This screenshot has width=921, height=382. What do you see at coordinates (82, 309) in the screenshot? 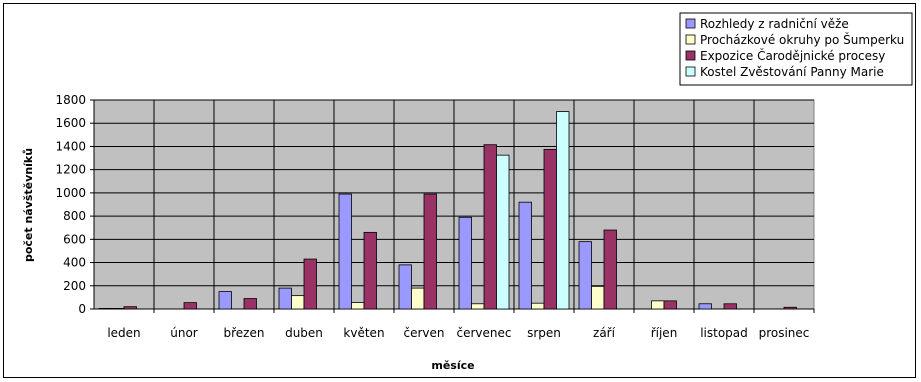
I see `y-tick-label: 0` at bounding box center [82, 309].